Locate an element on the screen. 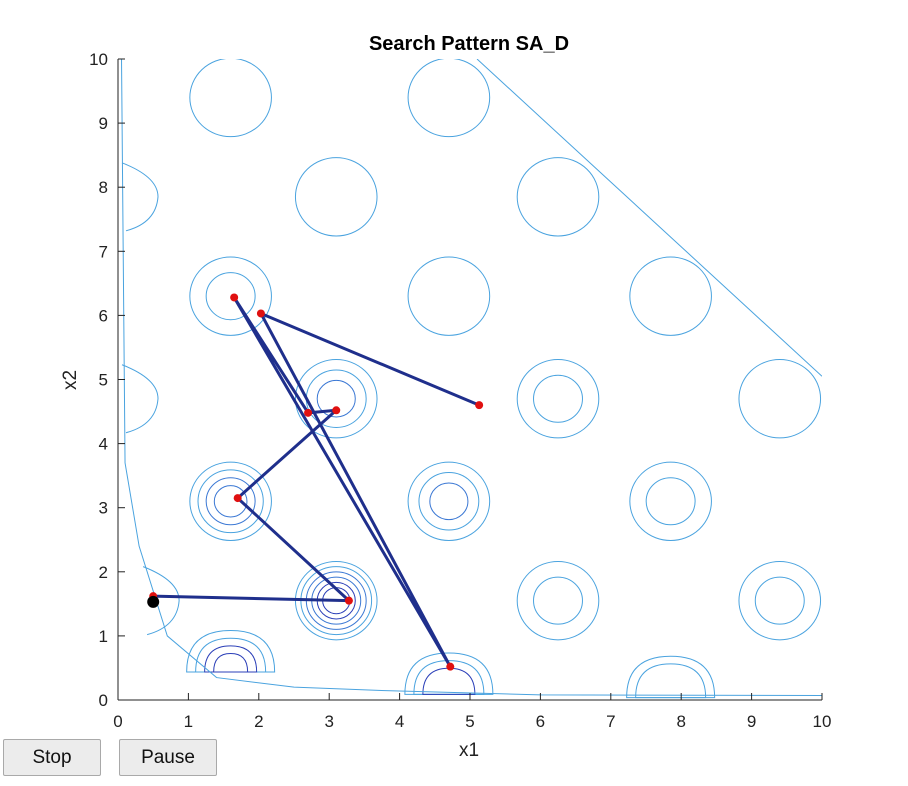 The height and width of the screenshot is (786, 908). x-tick-label: 8 is located at coordinates (680, 721).